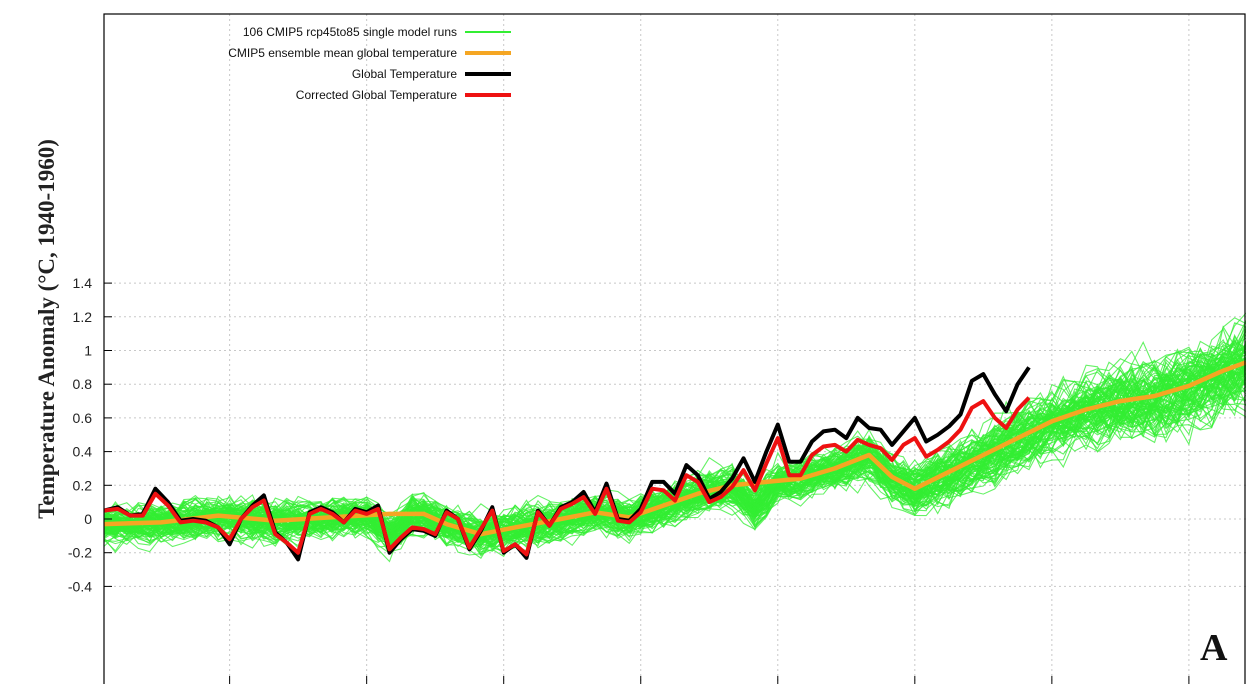  What do you see at coordinates (1214, 648) in the screenshot?
I see `panel-label: A` at bounding box center [1214, 648].